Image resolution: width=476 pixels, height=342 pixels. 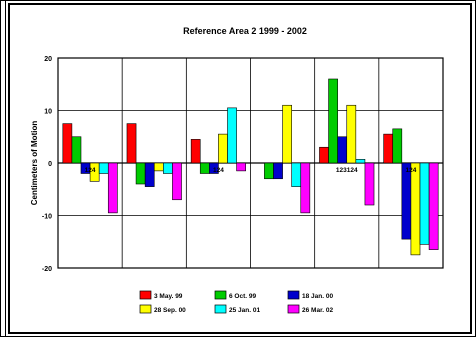 What do you see at coordinates (168, 296) in the screenshot?
I see `legend-label: 3 May. 99` at bounding box center [168, 296].